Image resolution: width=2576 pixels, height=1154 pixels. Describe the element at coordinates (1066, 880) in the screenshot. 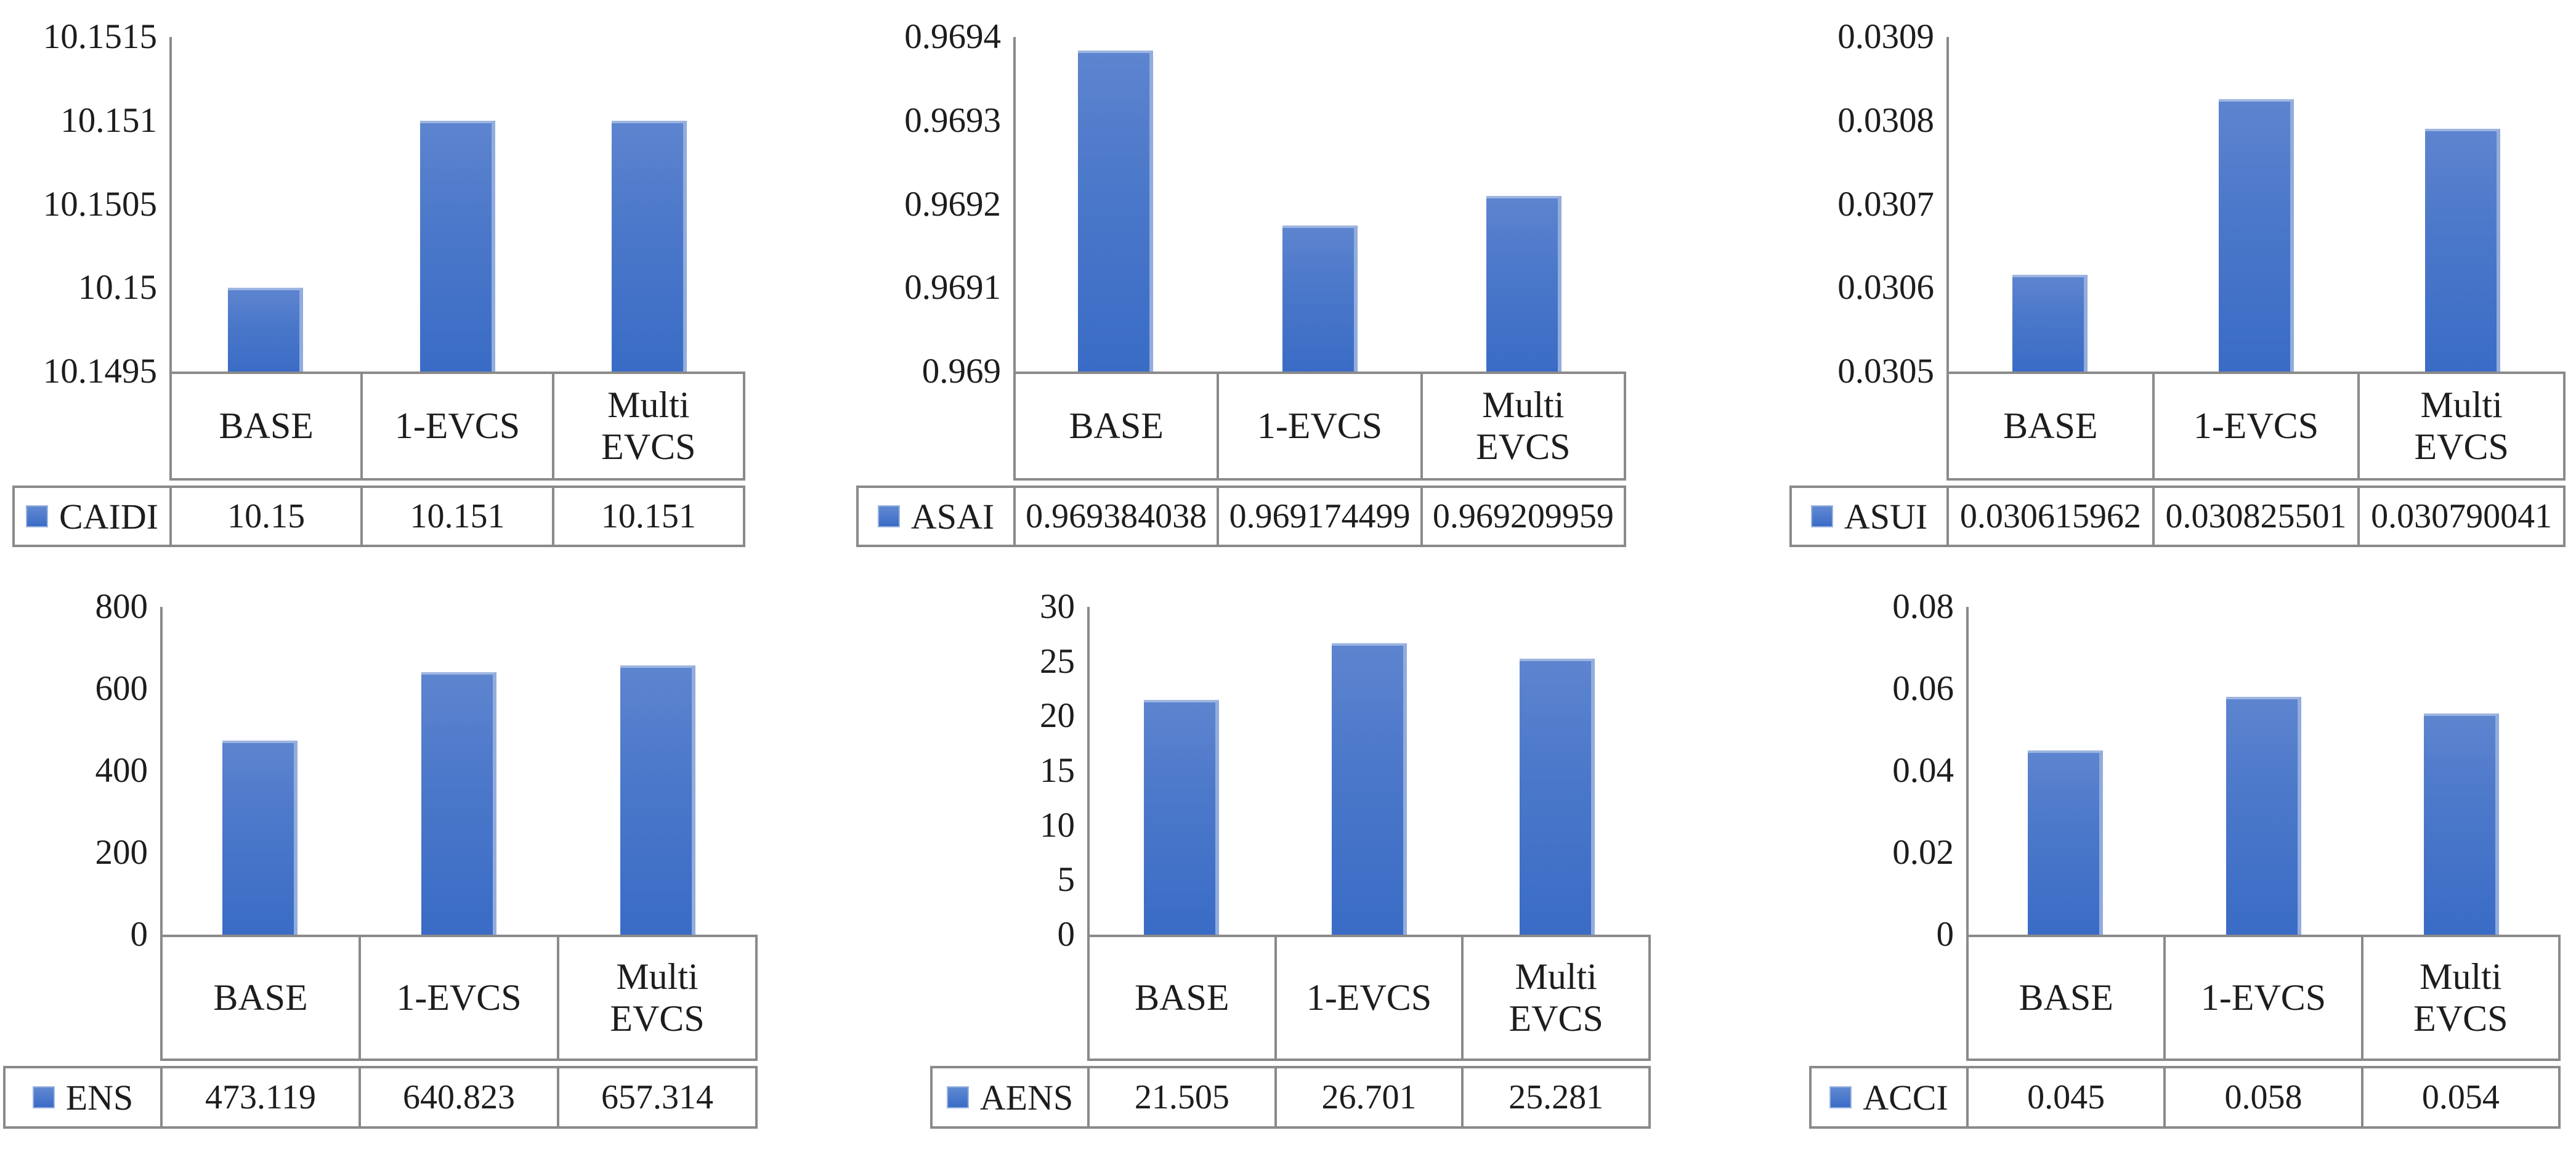

I see `y-axis-tick-label: 5` at that location.